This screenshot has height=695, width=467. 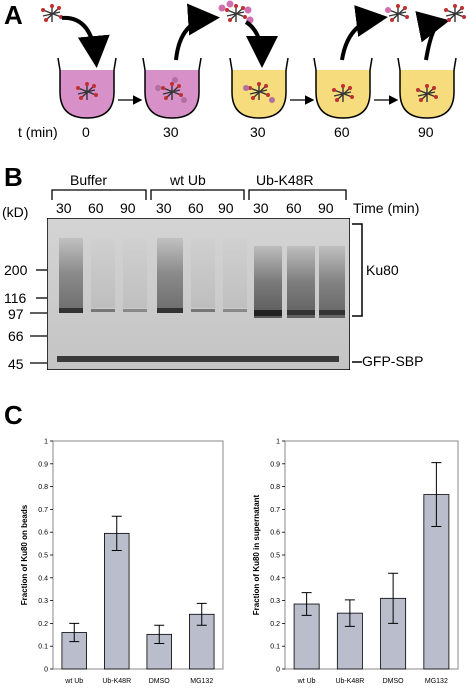 What do you see at coordinates (16, 364) in the screenshot?
I see `marker-45: 45` at bounding box center [16, 364].